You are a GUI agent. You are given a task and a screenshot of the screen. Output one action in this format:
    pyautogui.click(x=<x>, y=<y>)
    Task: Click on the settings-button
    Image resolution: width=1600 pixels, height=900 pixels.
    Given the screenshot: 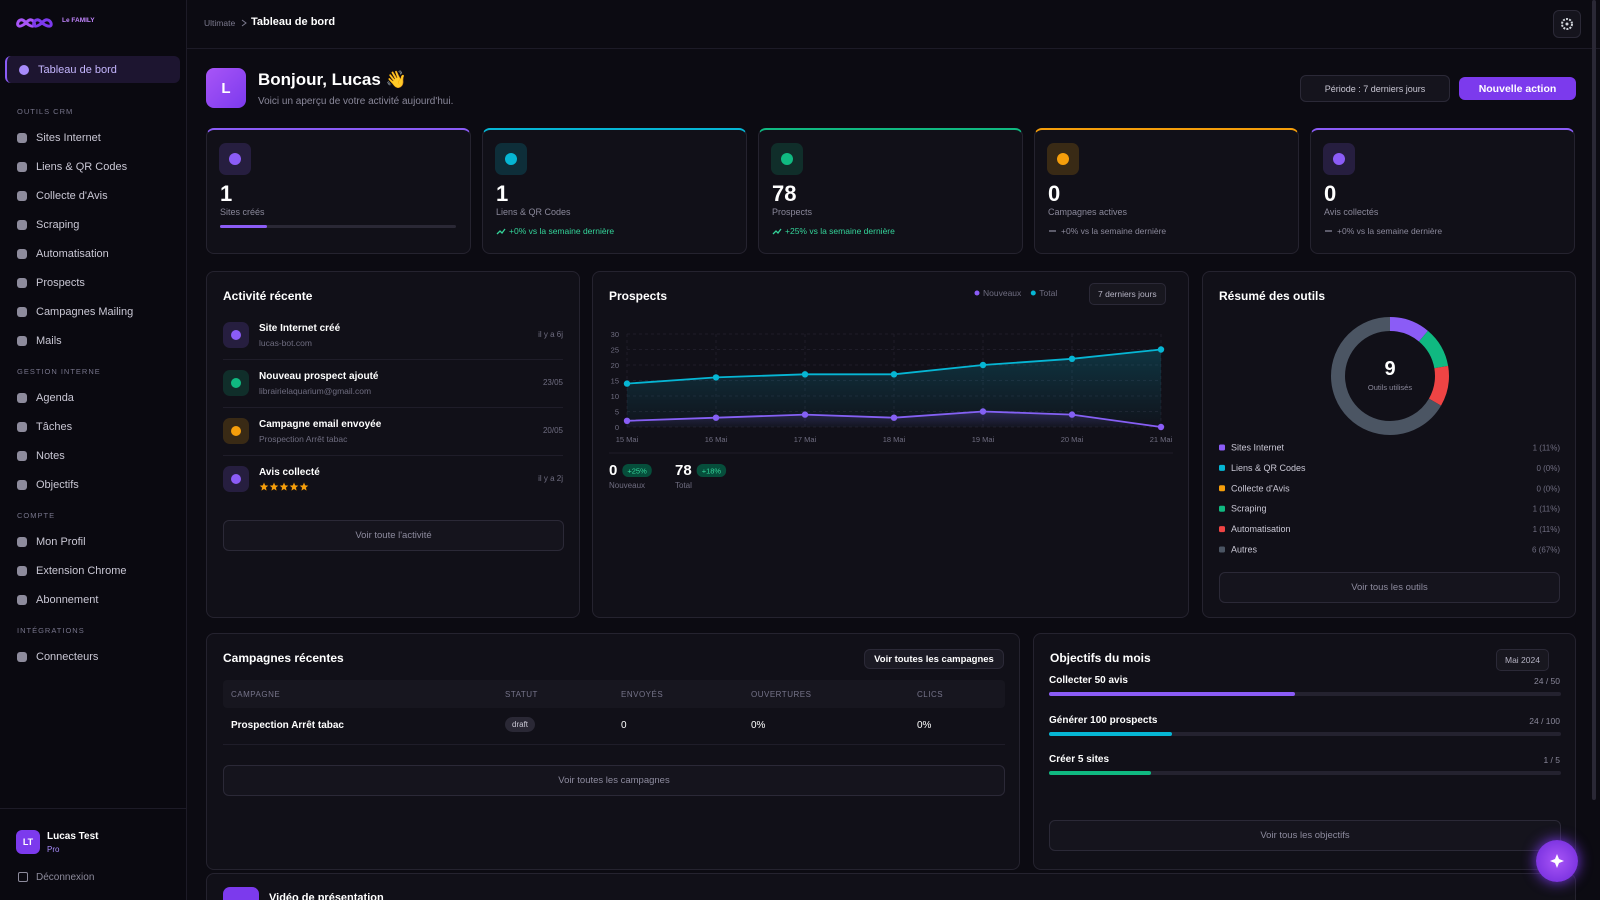 What is the action you would take?
    pyautogui.click(x=1567, y=24)
    